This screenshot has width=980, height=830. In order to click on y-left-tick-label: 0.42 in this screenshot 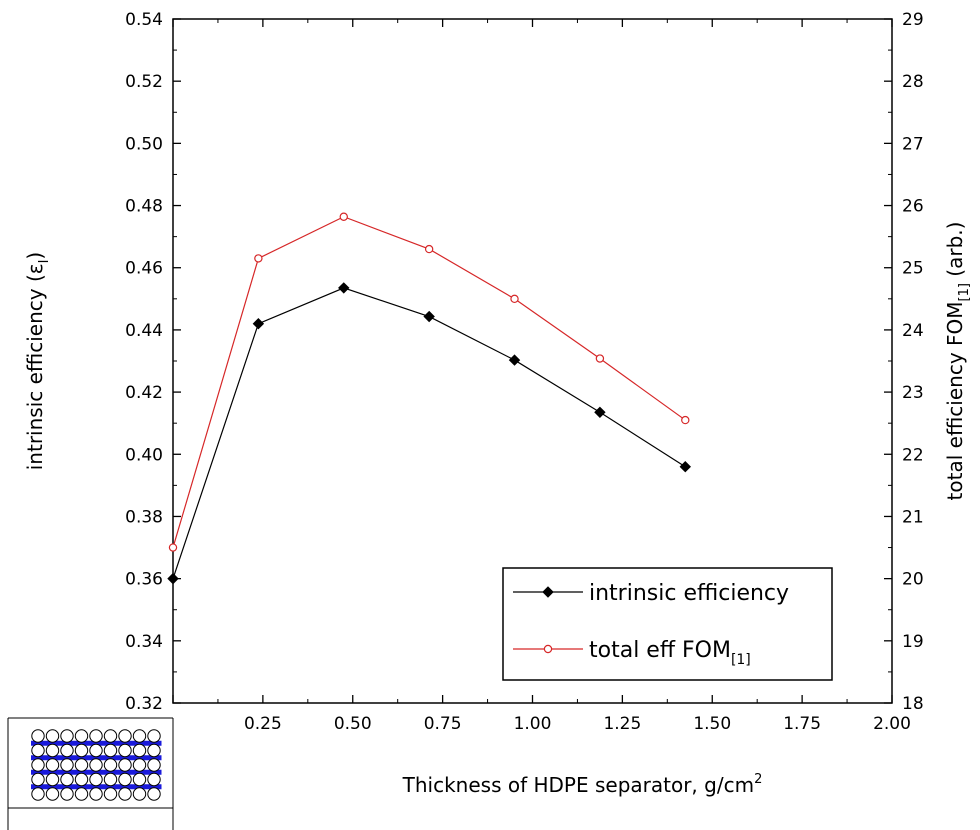, I will do `click(144, 393)`.